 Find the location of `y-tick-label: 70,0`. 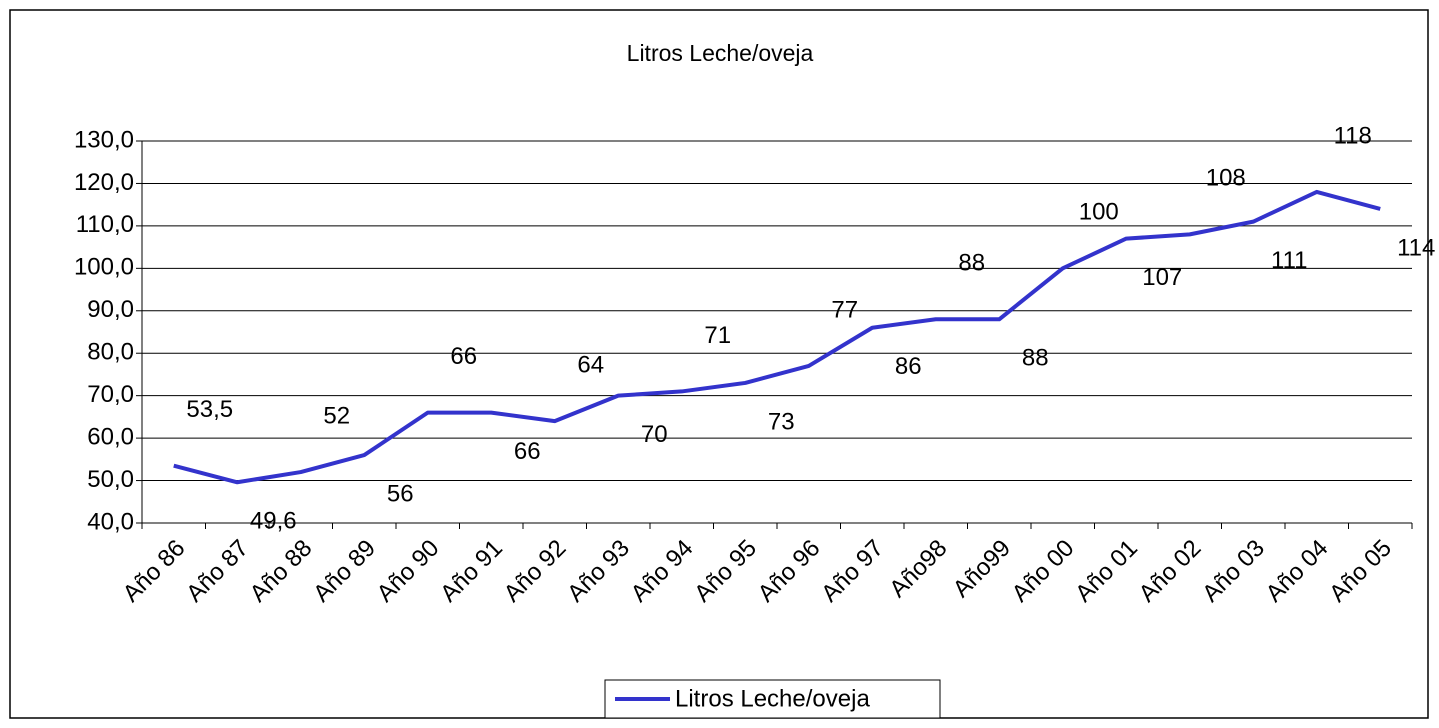

y-tick-label: 70,0 is located at coordinates (110, 394).